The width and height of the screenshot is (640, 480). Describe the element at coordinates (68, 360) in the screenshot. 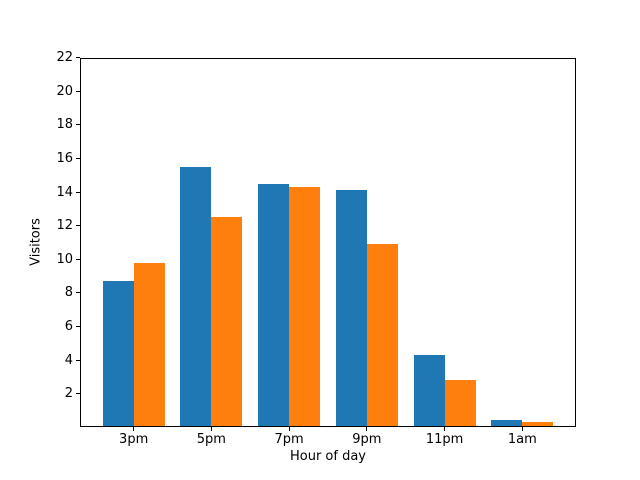

I see `y-tick-label-4: 4` at that location.